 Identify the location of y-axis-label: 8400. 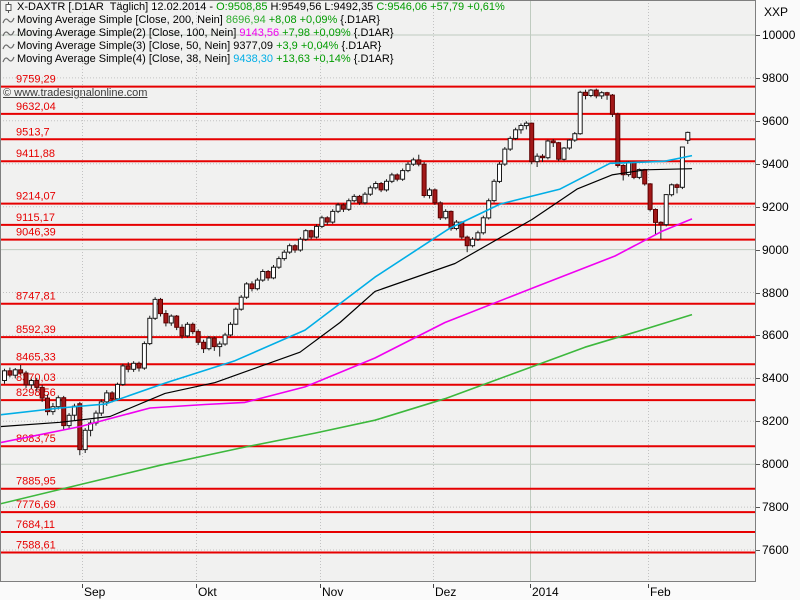
(772, 378).